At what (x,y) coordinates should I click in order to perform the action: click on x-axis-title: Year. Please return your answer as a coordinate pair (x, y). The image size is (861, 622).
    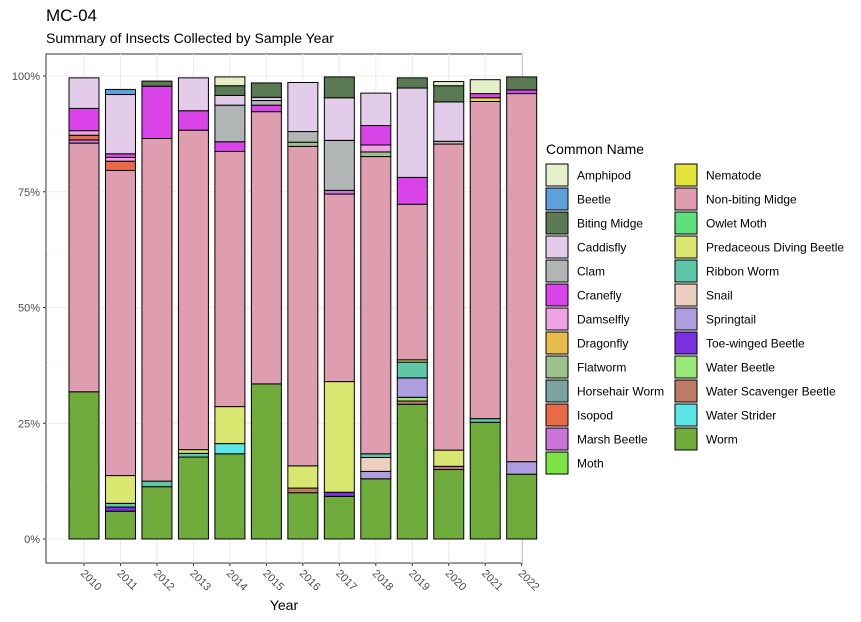
    Looking at the image, I should click on (284, 605).